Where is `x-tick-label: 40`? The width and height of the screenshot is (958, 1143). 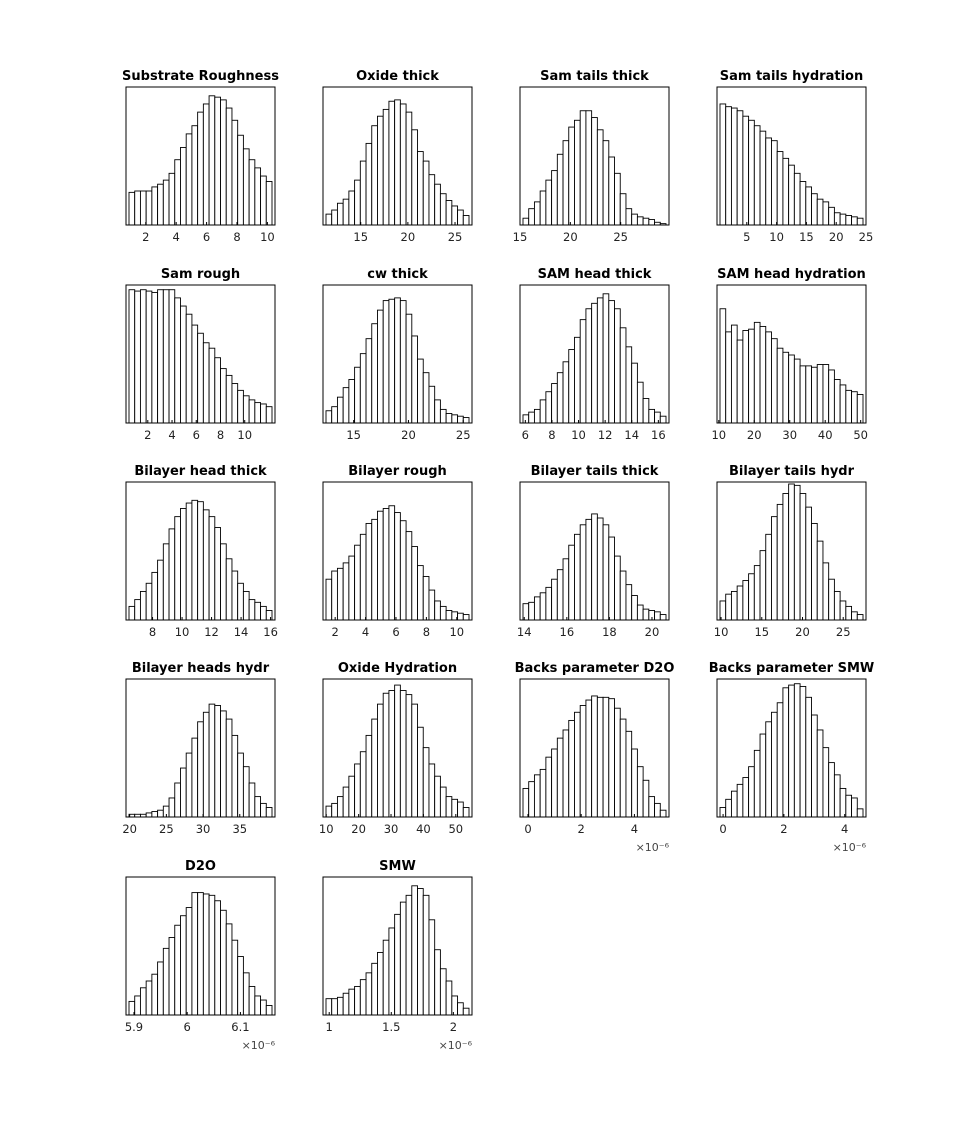
x-tick-label: 40 is located at coordinates (423, 829).